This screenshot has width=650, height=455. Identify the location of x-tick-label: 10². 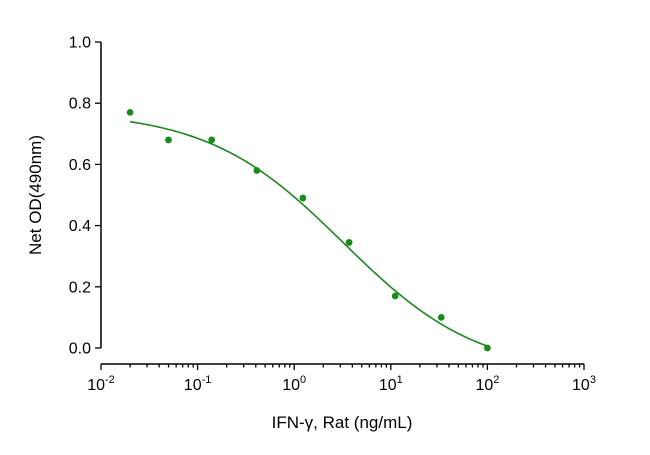
(487, 384).